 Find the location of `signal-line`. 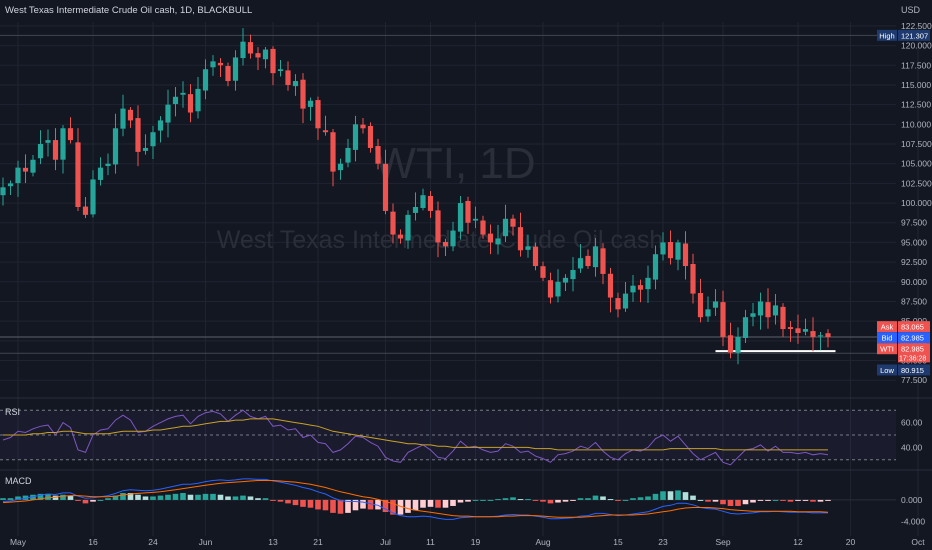

signal-line is located at coordinates (415, 499).